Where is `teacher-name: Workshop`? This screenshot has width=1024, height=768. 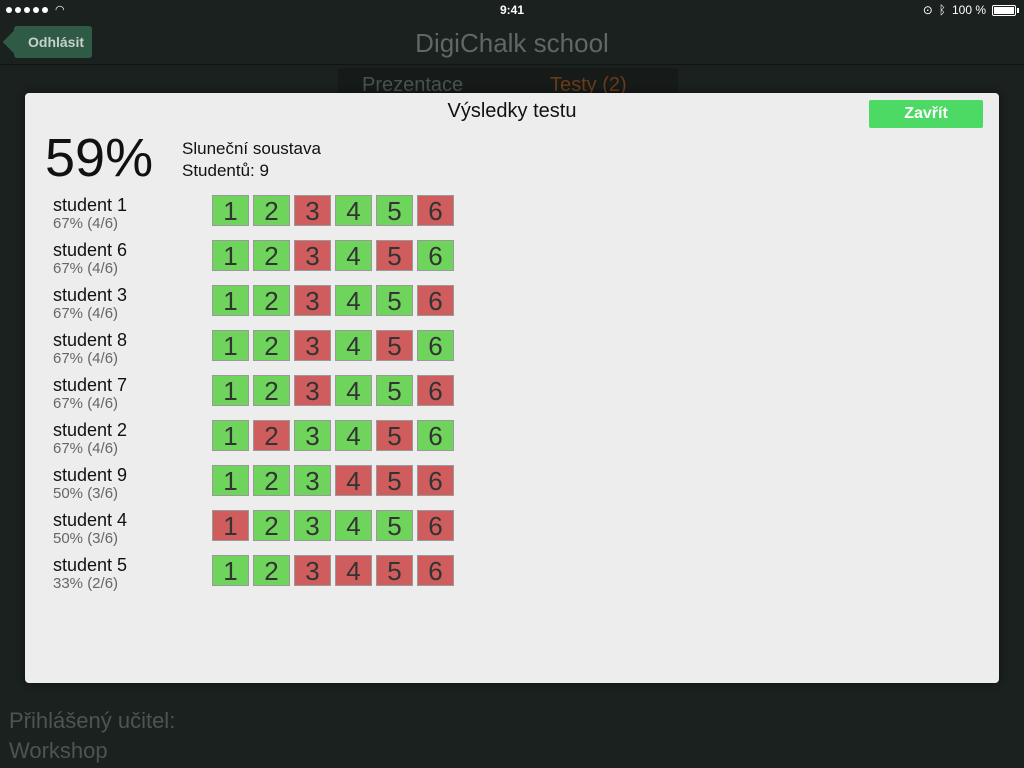
teacher-name: Workshop is located at coordinates (58, 750).